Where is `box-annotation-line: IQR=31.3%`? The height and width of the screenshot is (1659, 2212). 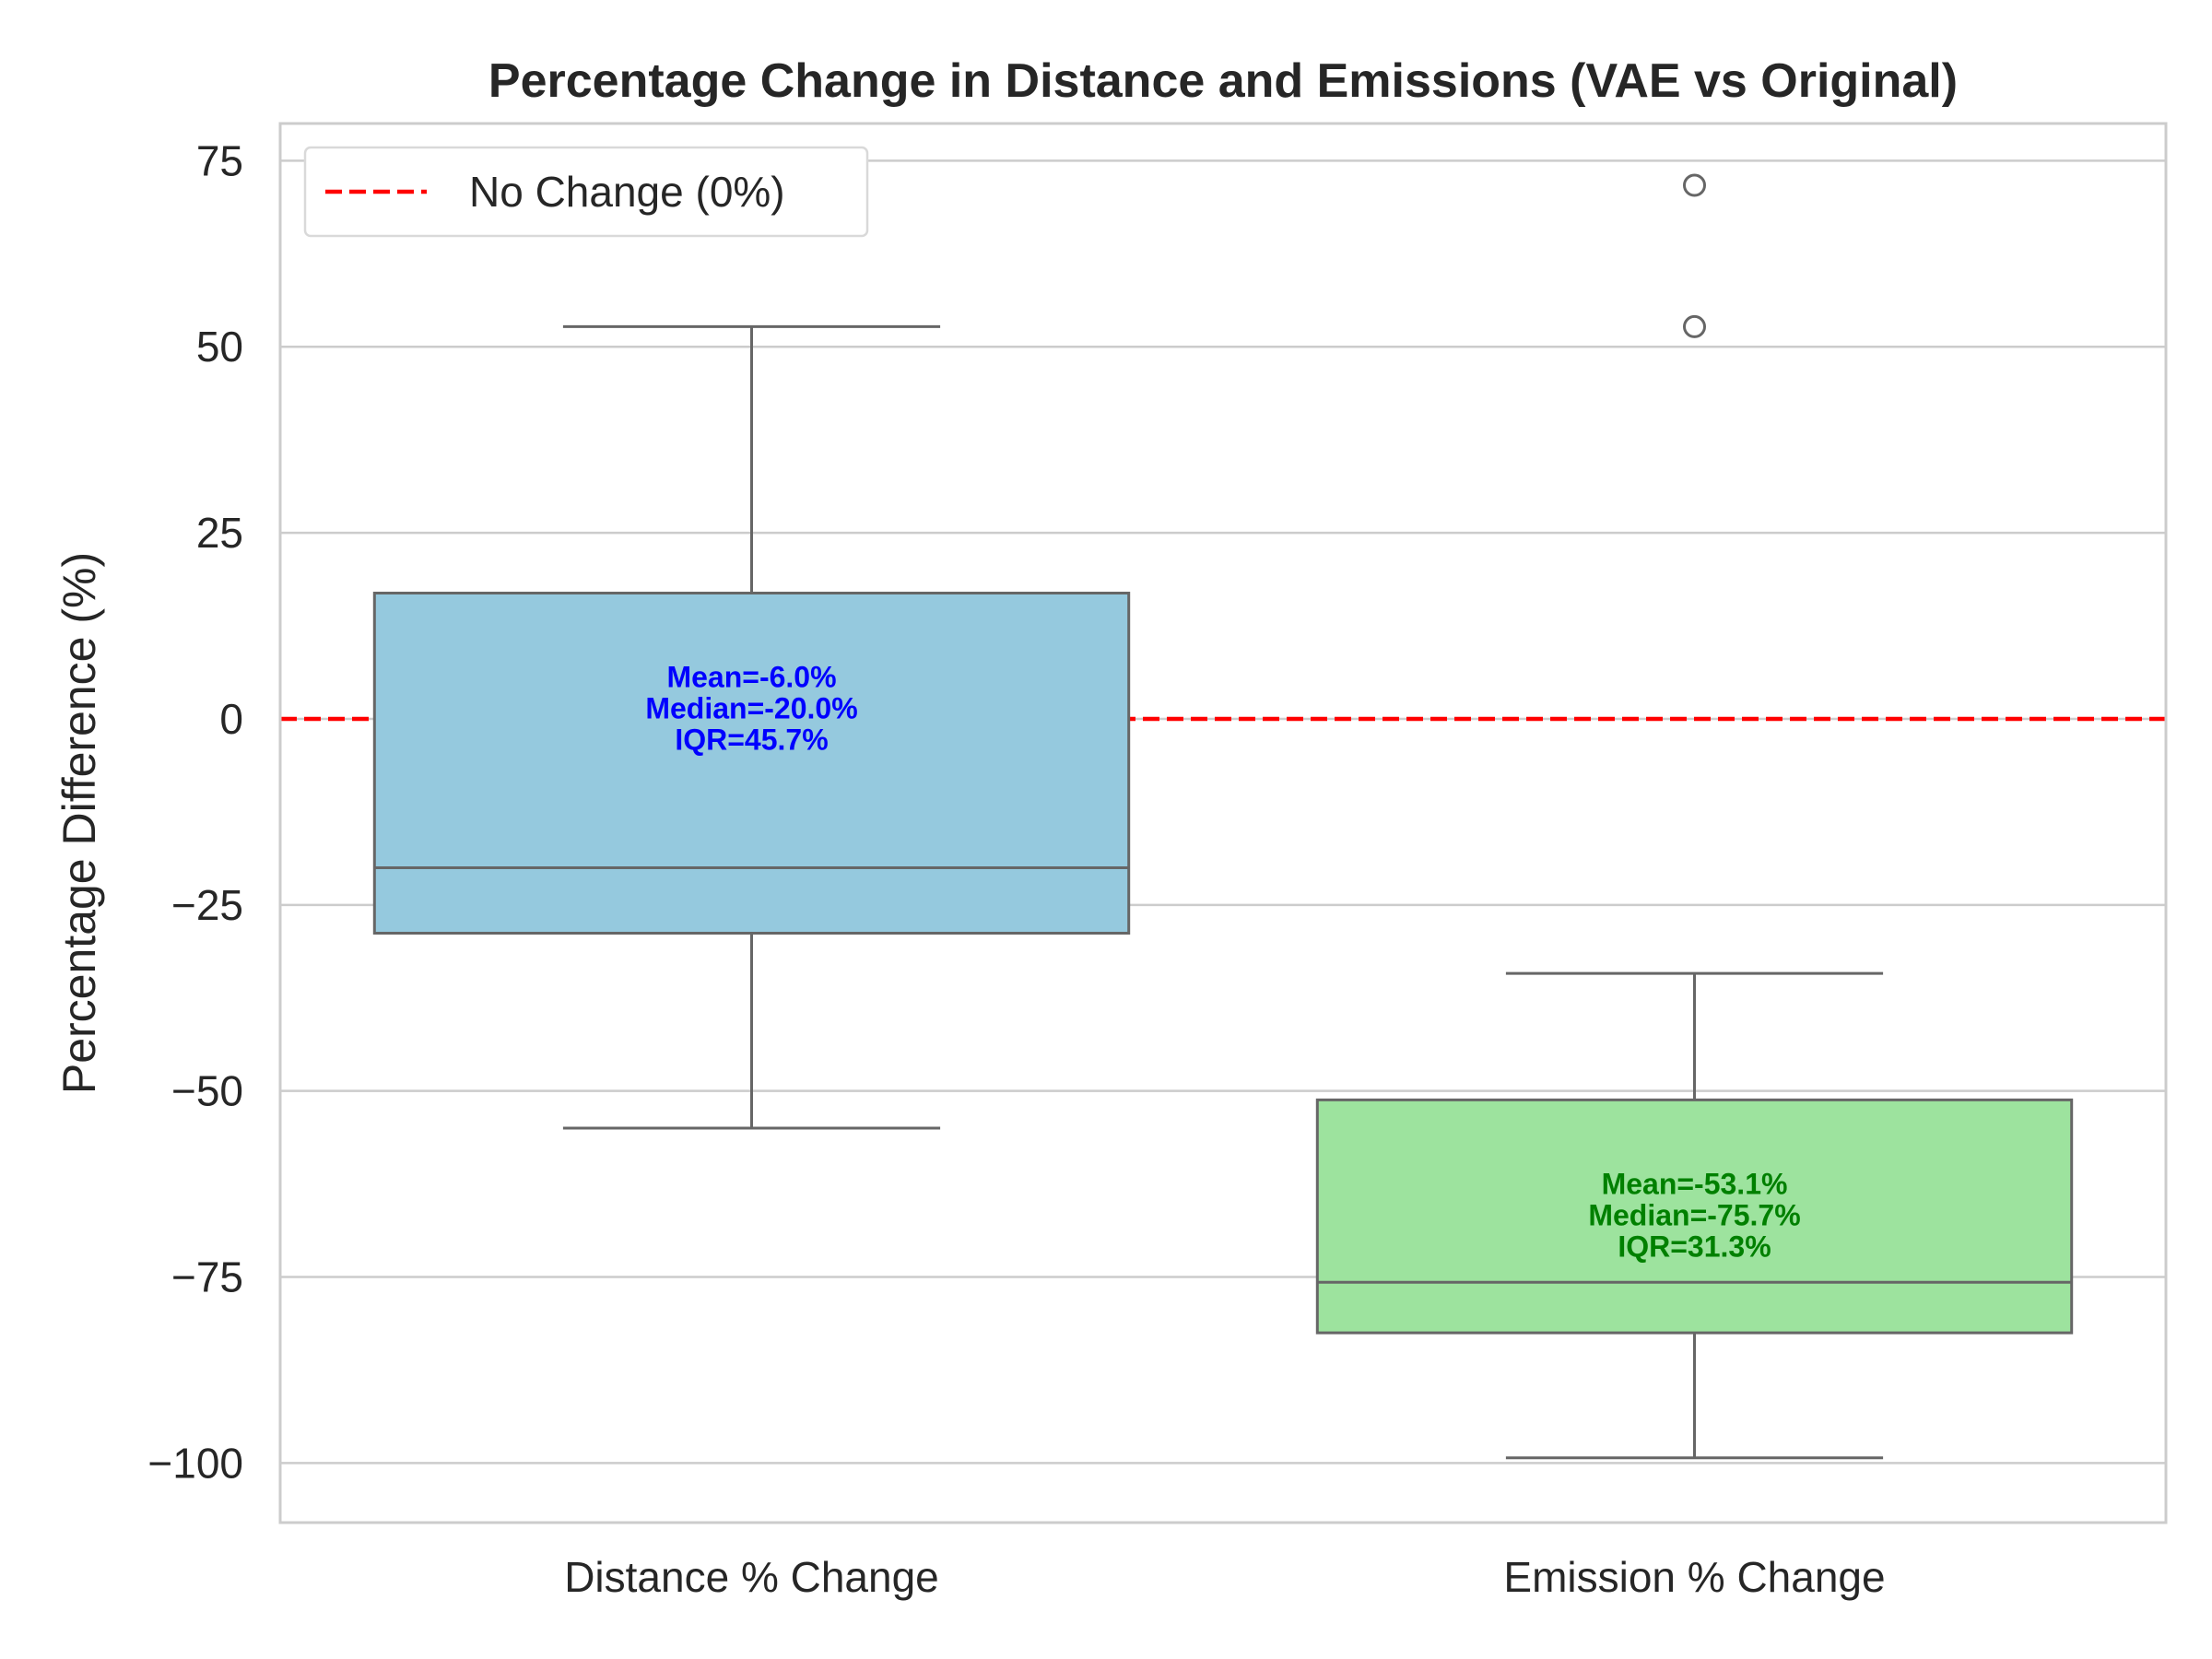
box-annotation-line: IQR=31.3% is located at coordinates (1694, 1246).